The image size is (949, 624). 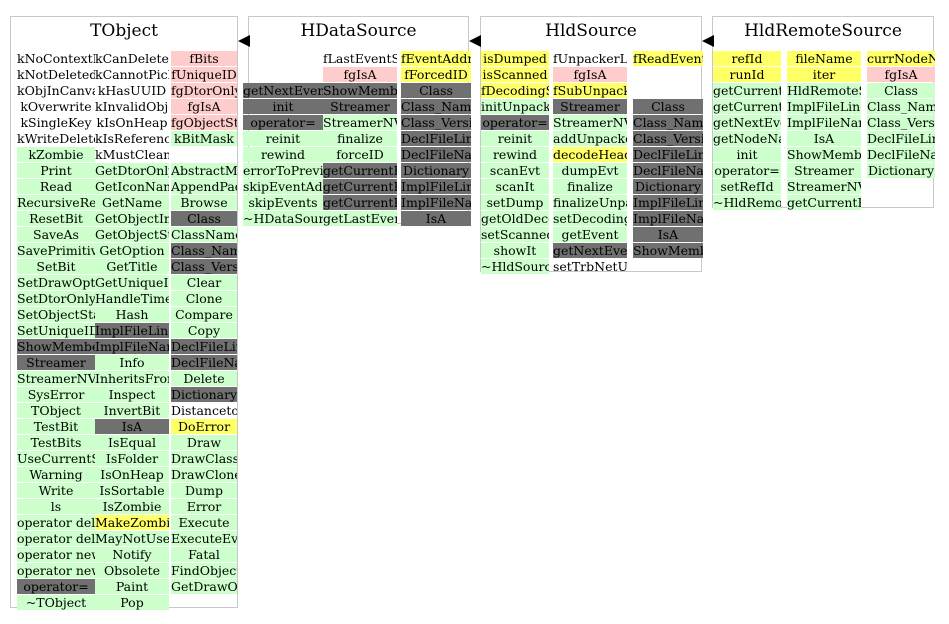 What do you see at coordinates (204, 202) in the screenshot?
I see `member-cell: Browse` at bounding box center [204, 202].